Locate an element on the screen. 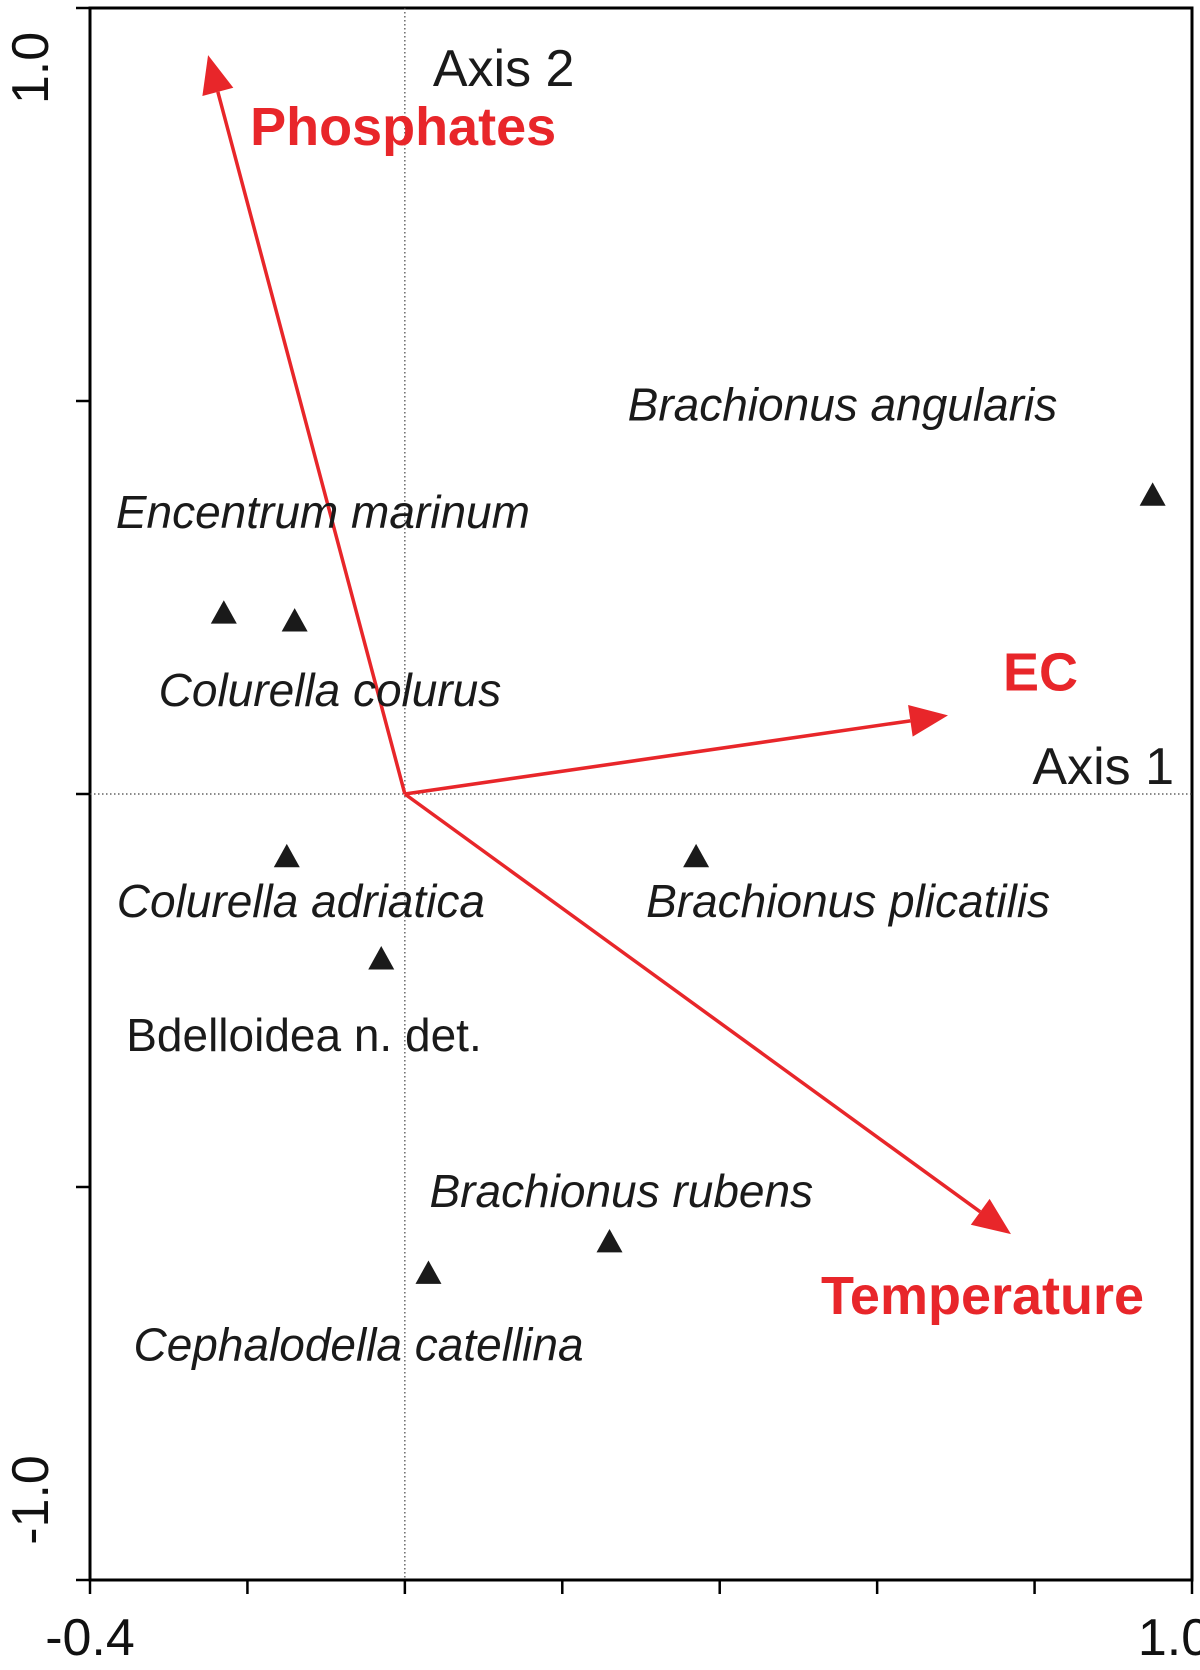 The image size is (1200, 1670). species-label-7: Cephalodella catellina is located at coordinates (358, 1344).